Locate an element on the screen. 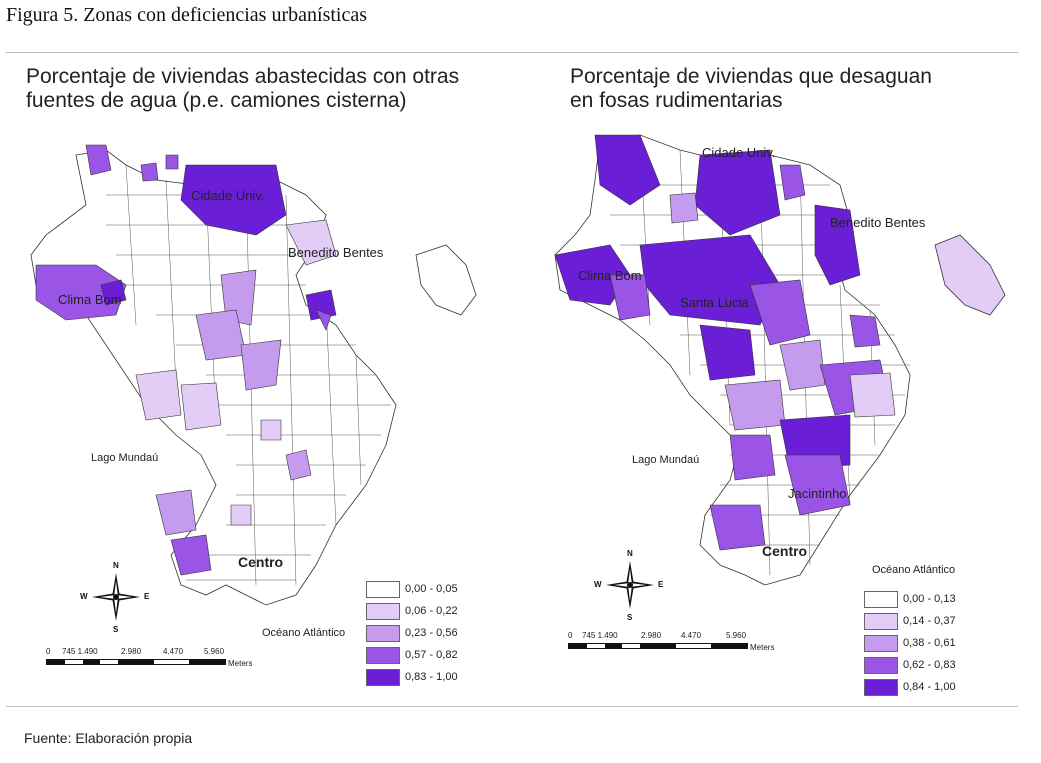 The height and width of the screenshot is (763, 1041). legend-label: 0,83 - 1,00 is located at coordinates (431, 677).